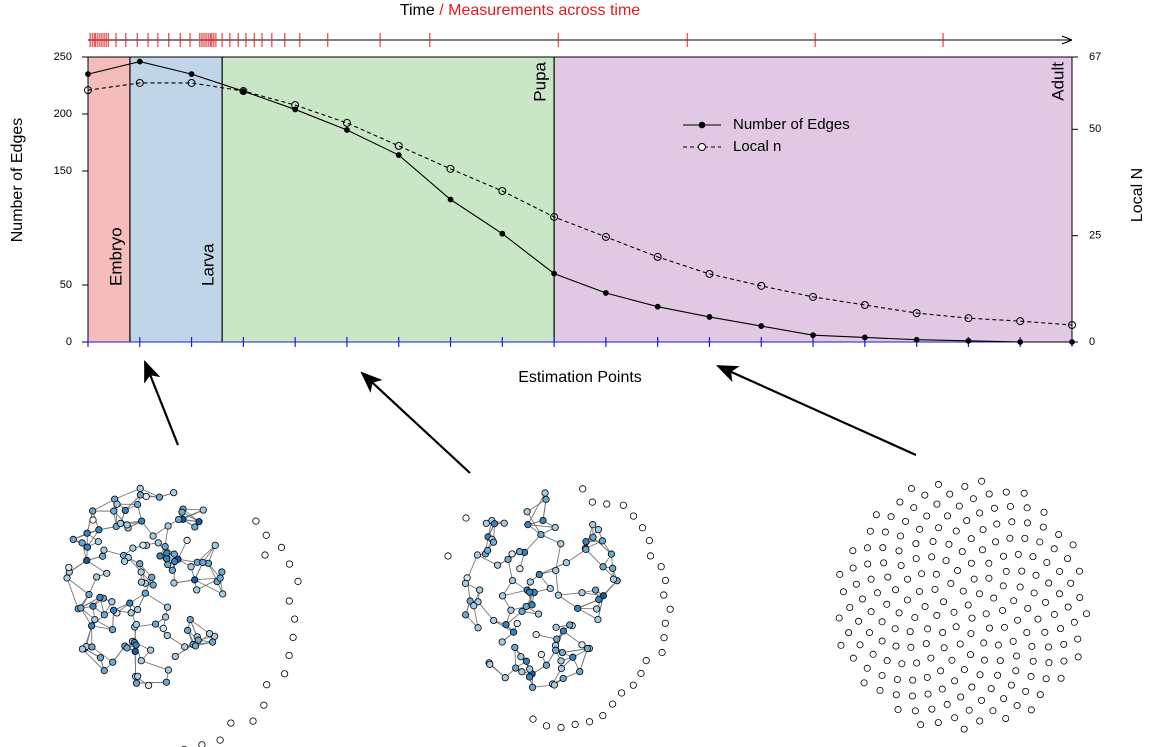 Image resolution: width=1157 pixels, height=747 pixels. Describe the element at coordinates (417, 10) in the screenshot. I see `time-label: Time` at that location.